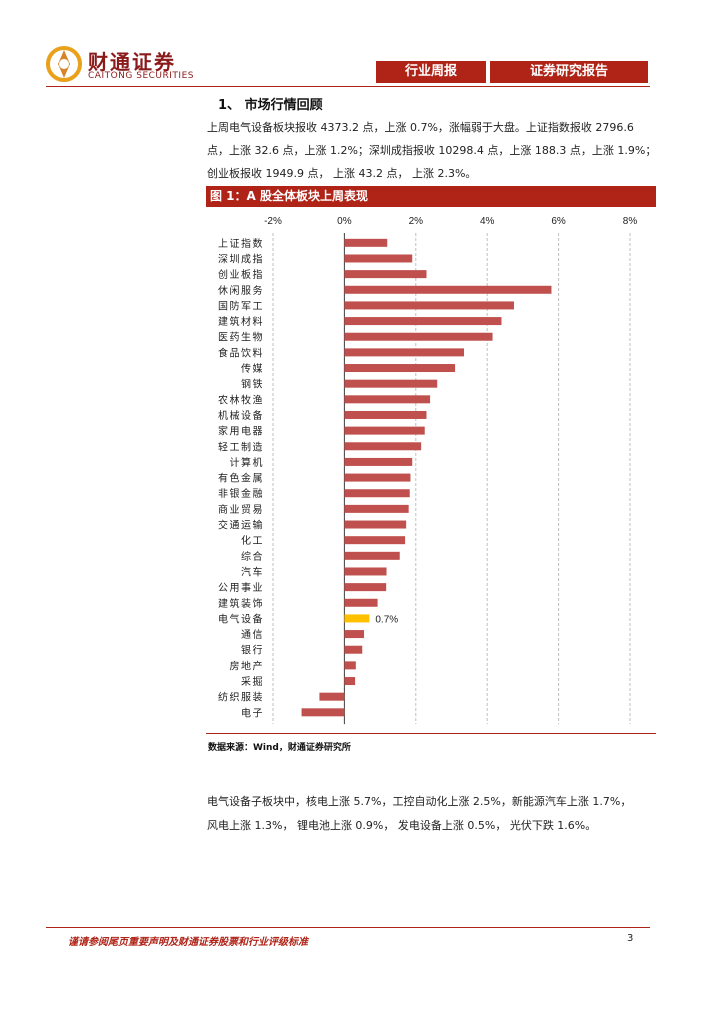 This screenshot has width=724, height=1024. I want to click on category-label: 有色金属, so click(241, 478).